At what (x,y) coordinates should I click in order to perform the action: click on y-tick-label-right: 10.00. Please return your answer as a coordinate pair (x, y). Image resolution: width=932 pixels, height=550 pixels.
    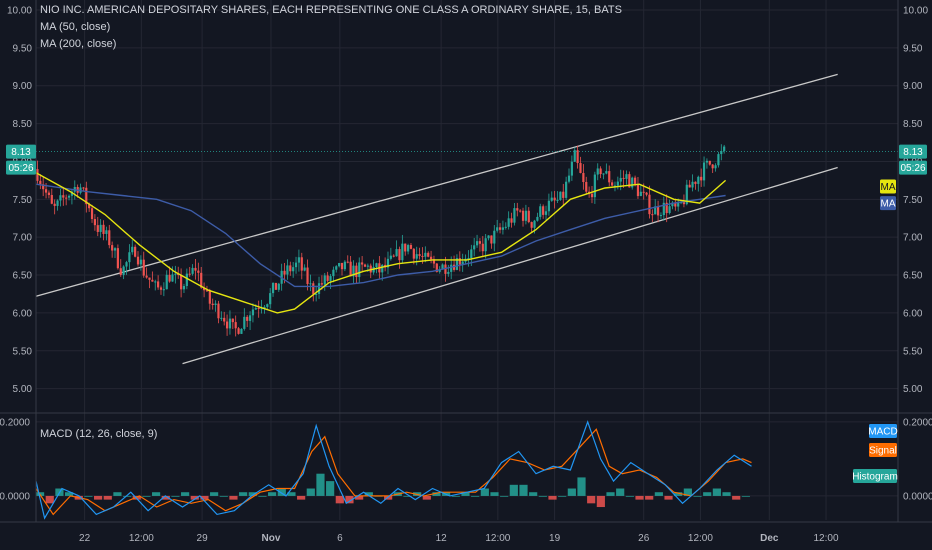
    Looking at the image, I should click on (915, 11).